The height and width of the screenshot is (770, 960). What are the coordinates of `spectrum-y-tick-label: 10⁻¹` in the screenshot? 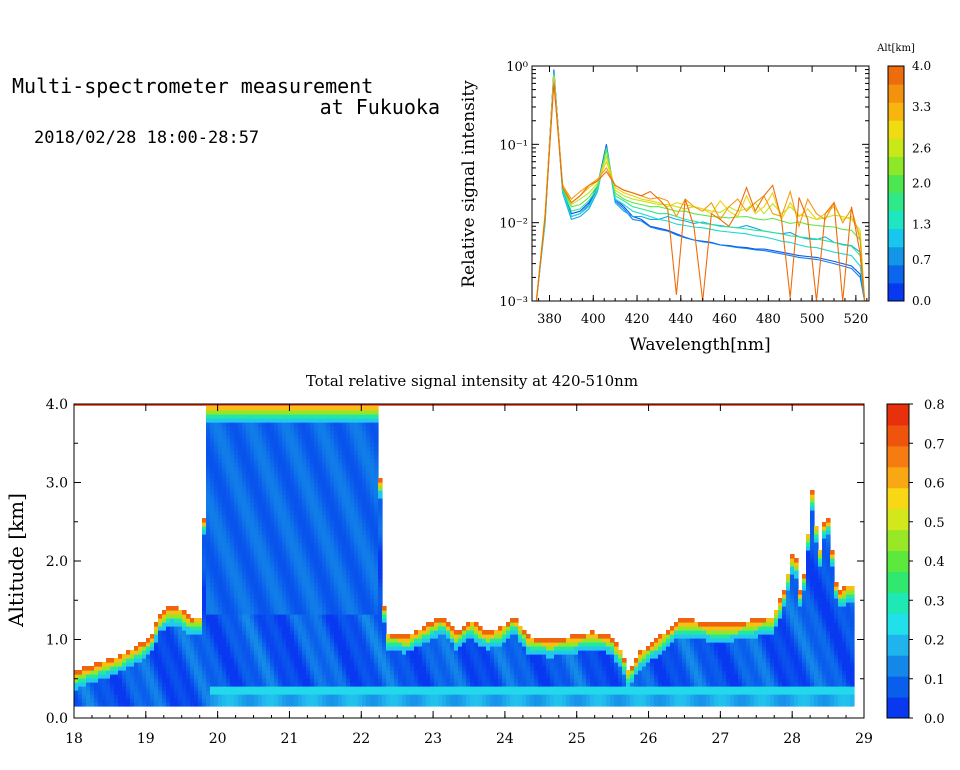 It's located at (513, 145).